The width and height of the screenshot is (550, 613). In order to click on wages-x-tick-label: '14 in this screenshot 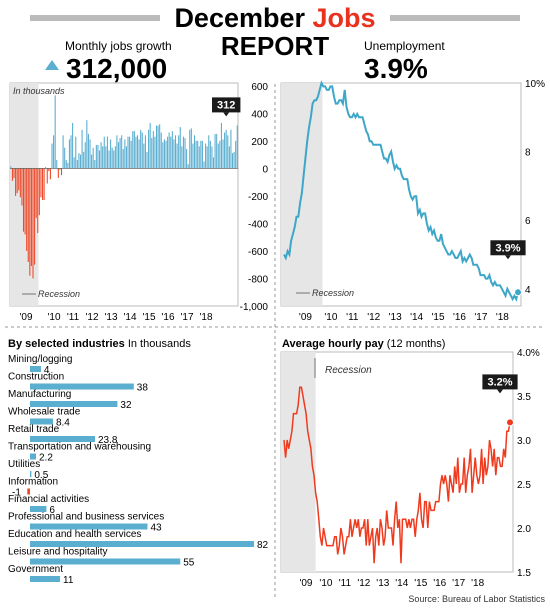, I will do `click(401, 583)`.